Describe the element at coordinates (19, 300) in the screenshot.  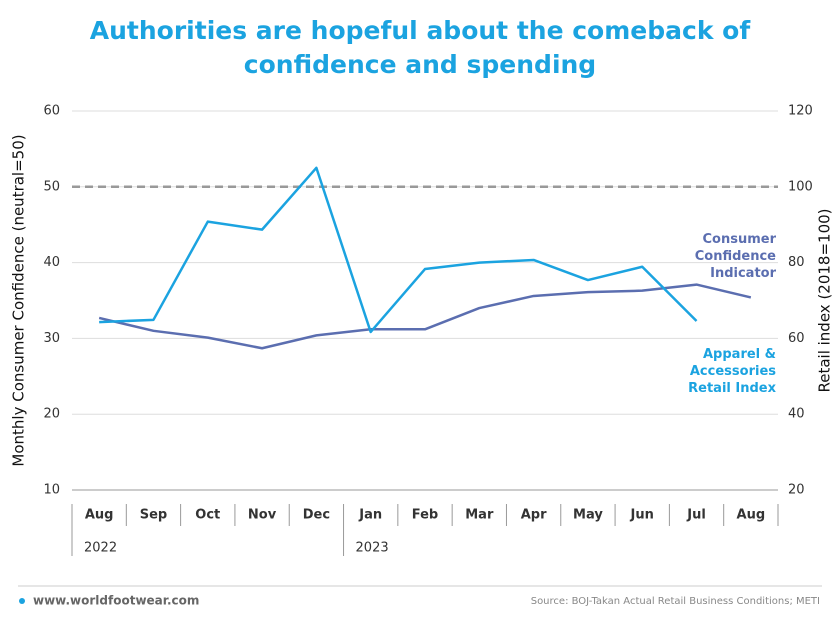
I see `y-axis-label: Monthly Consumer Confidence (neutral=50)` at that location.